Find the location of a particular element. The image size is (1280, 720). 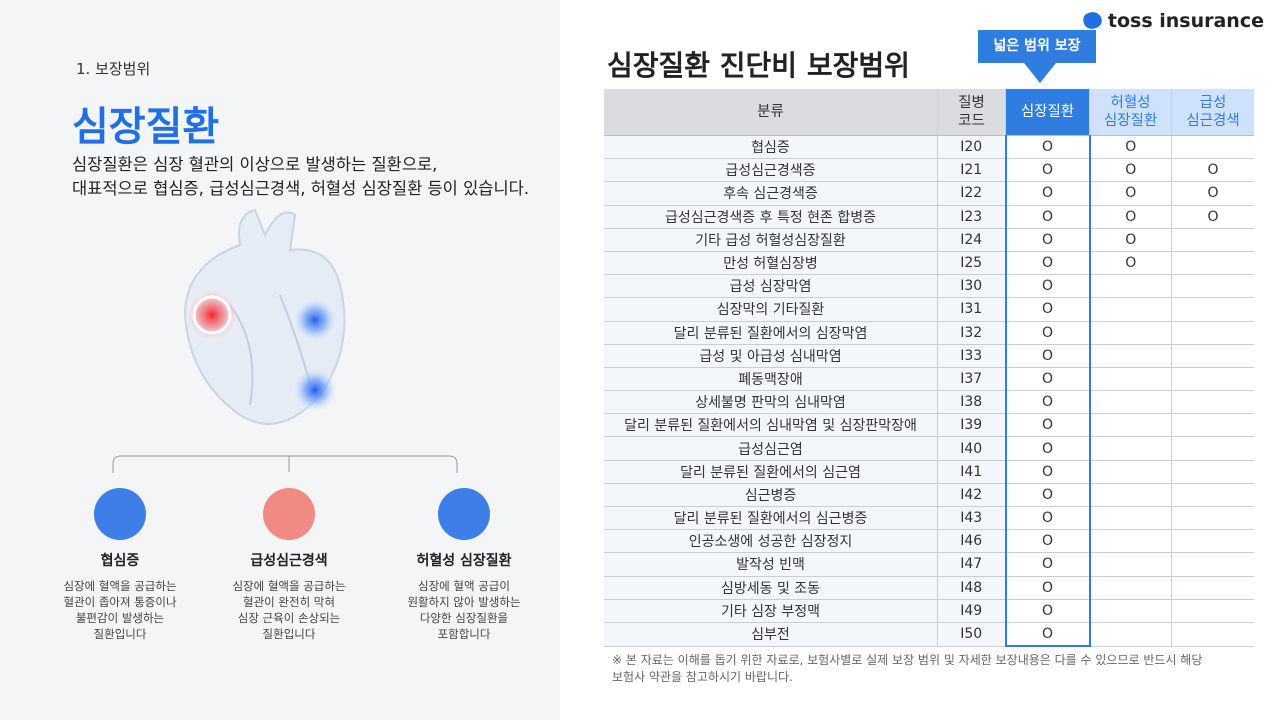

table-row: 달리 분류된 질환에서의 심장막염 I32 O is located at coordinates (929, 333).